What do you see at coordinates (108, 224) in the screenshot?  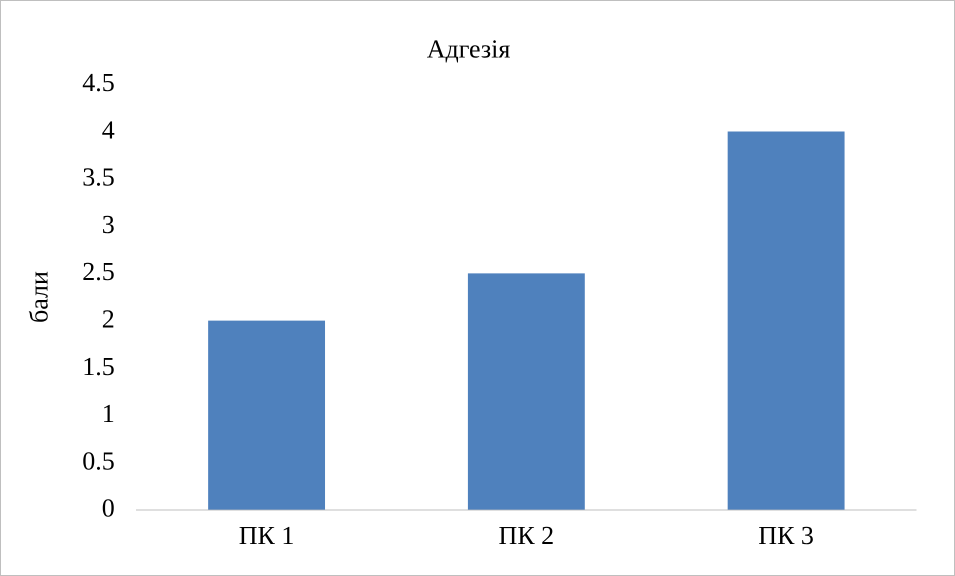 I see `y-tick-label: 3` at bounding box center [108, 224].